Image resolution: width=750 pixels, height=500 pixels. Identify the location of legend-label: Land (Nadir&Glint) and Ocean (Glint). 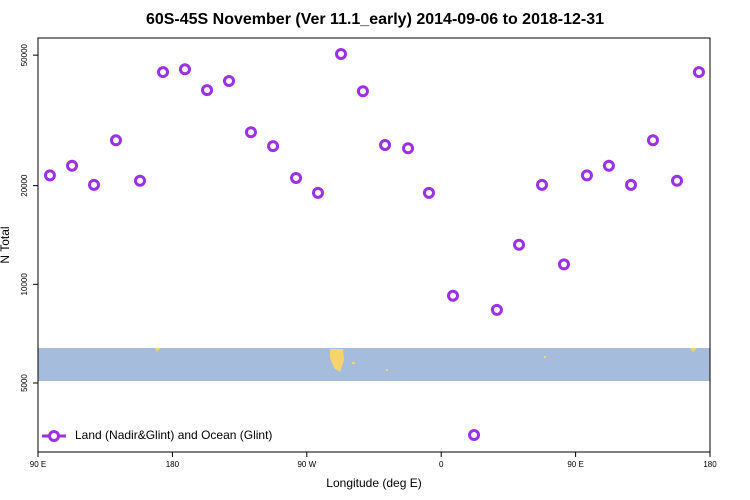
(173, 435).